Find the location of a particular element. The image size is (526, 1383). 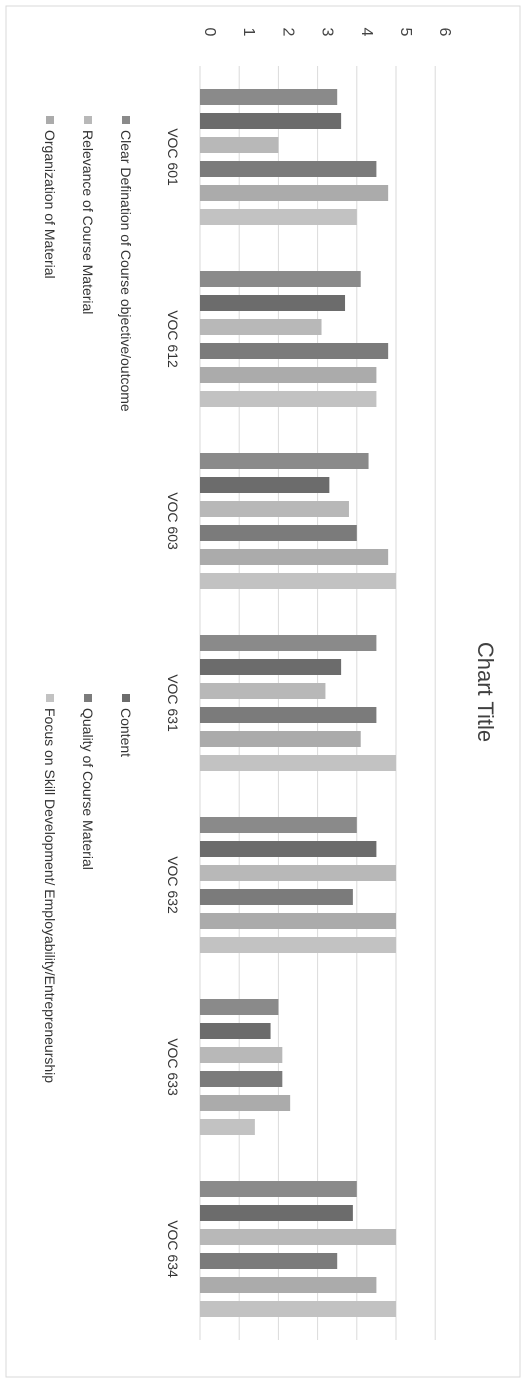

y-tick-label: 3 is located at coordinates (327, 32).